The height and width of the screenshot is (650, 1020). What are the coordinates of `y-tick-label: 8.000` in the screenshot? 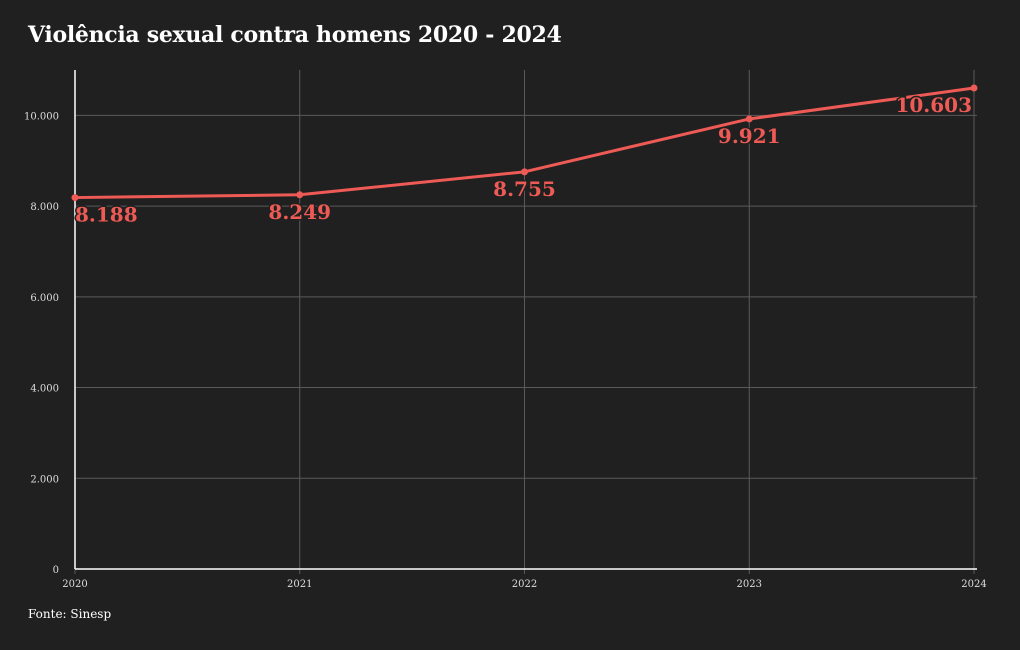 It's located at (44, 207).